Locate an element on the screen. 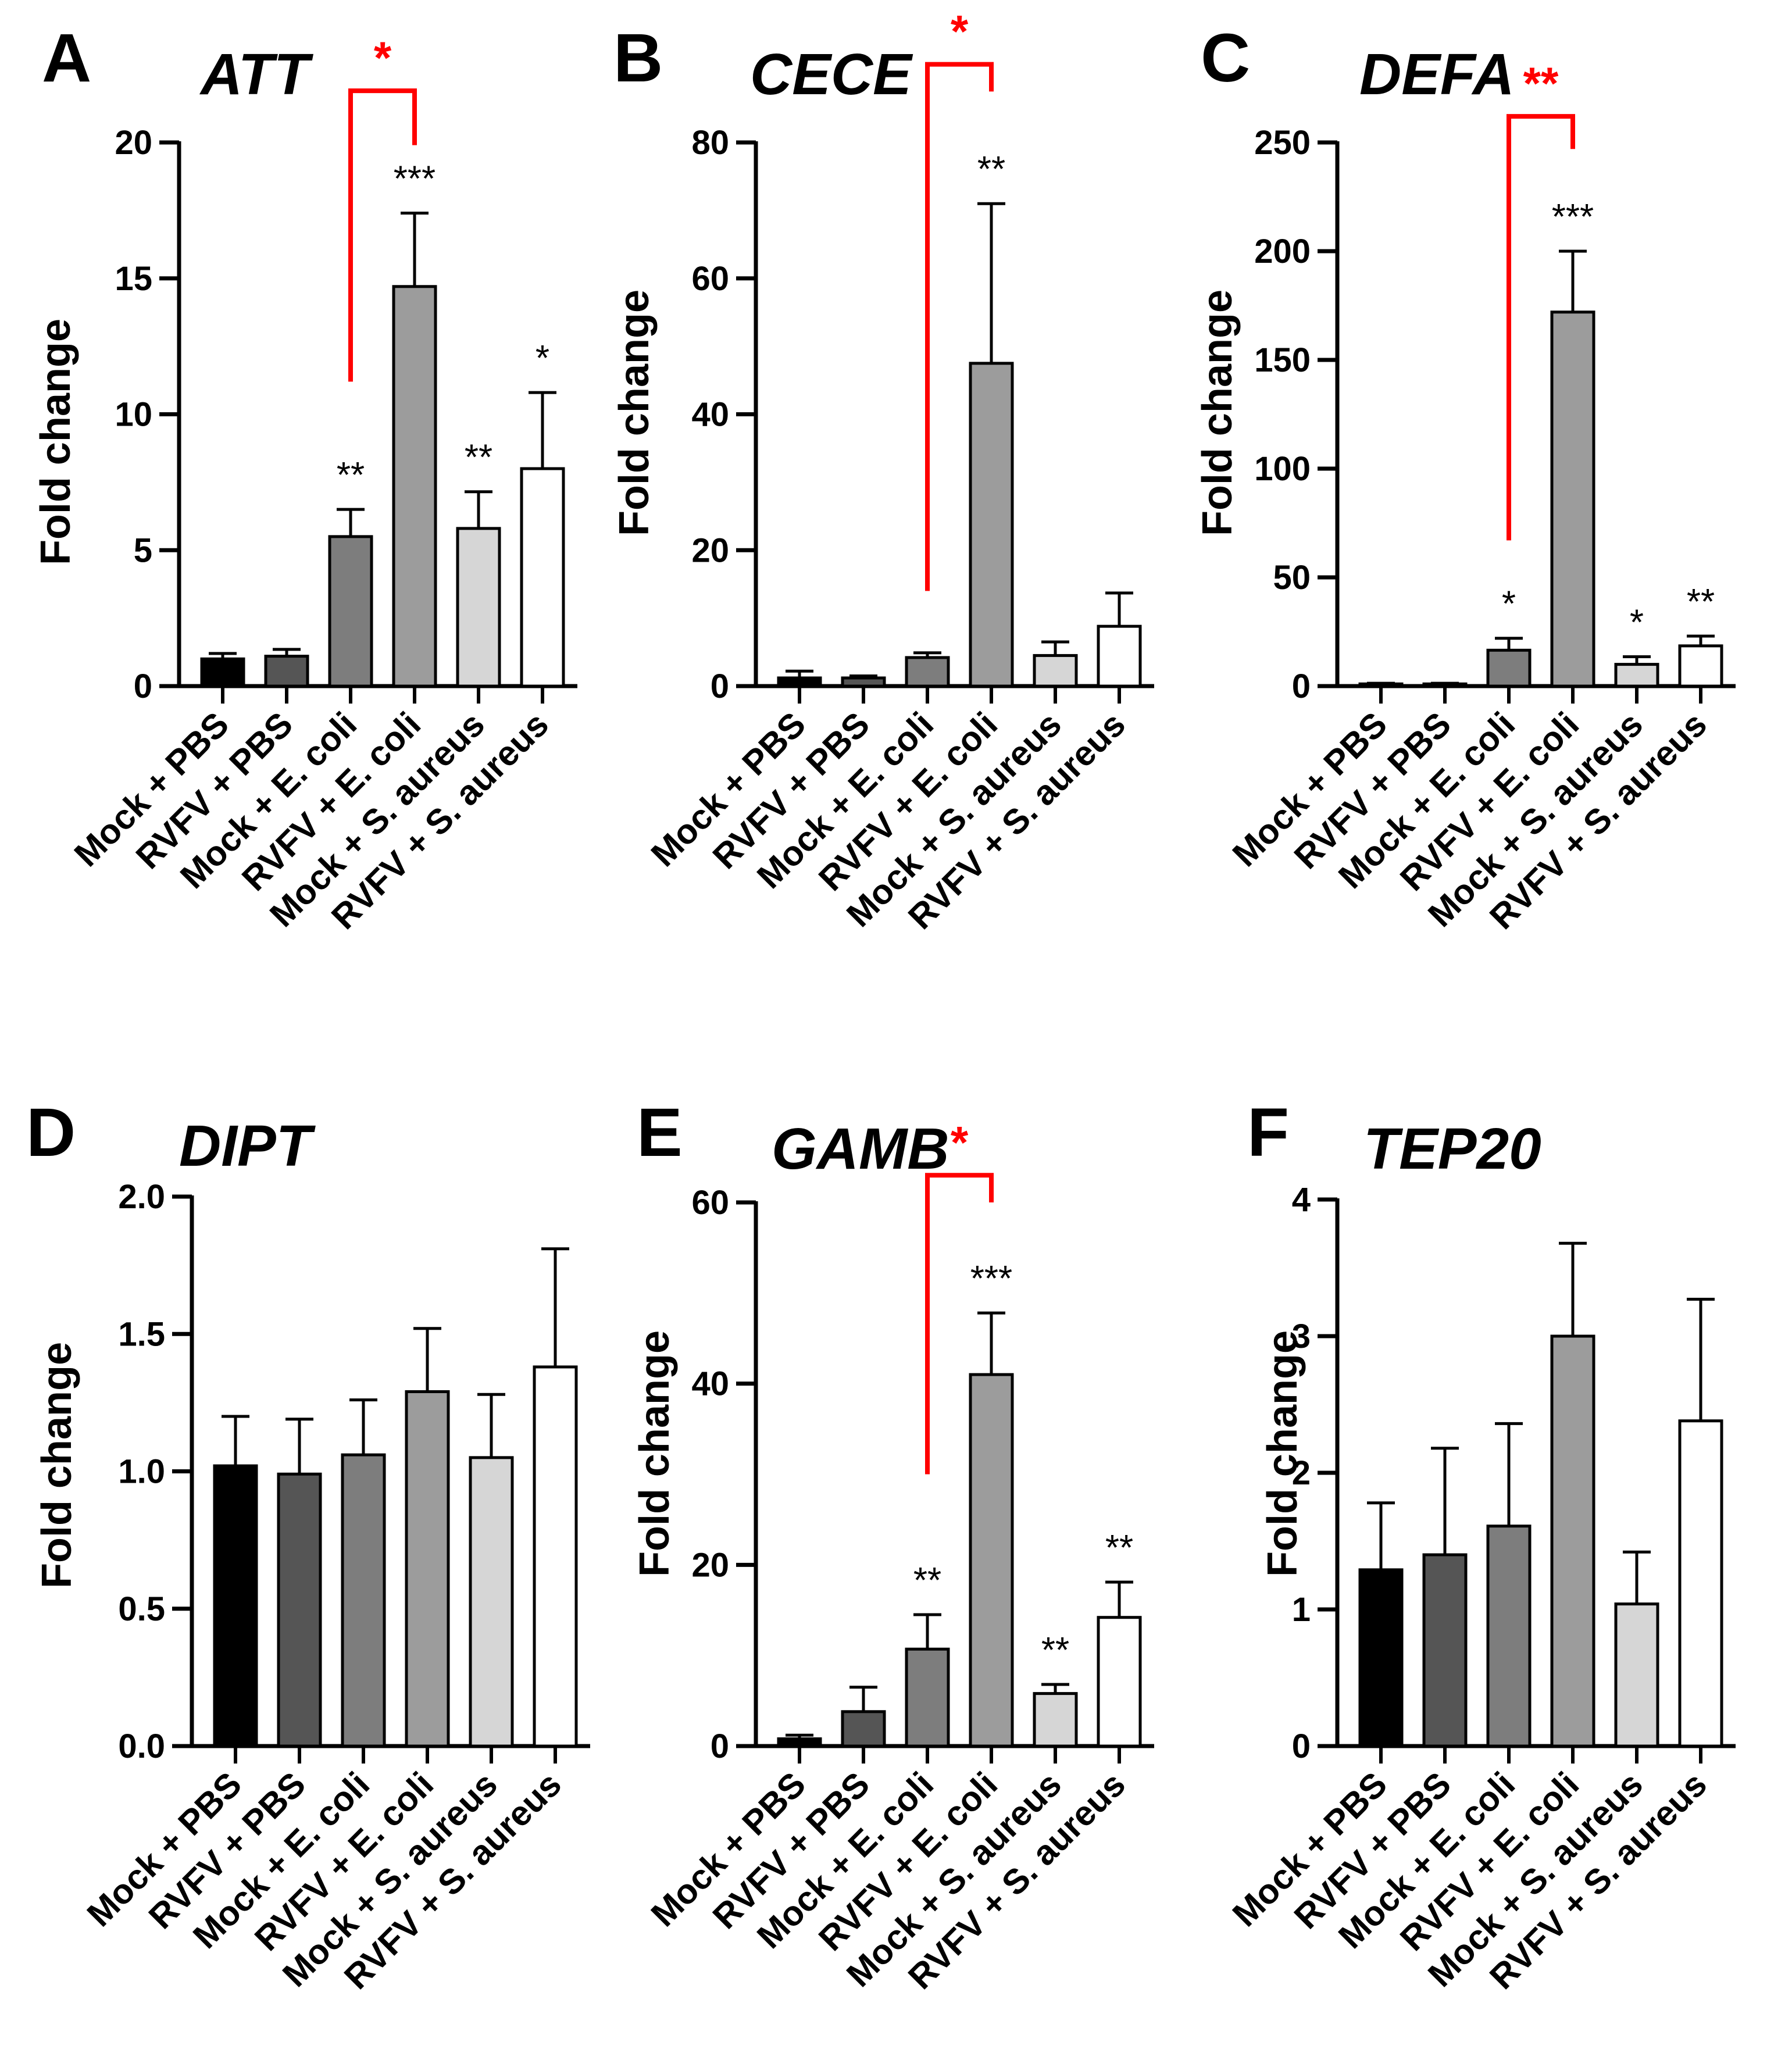 The width and height of the screenshot is (1792, 2049). chart-title-e: GAMB is located at coordinates (861, 1148).